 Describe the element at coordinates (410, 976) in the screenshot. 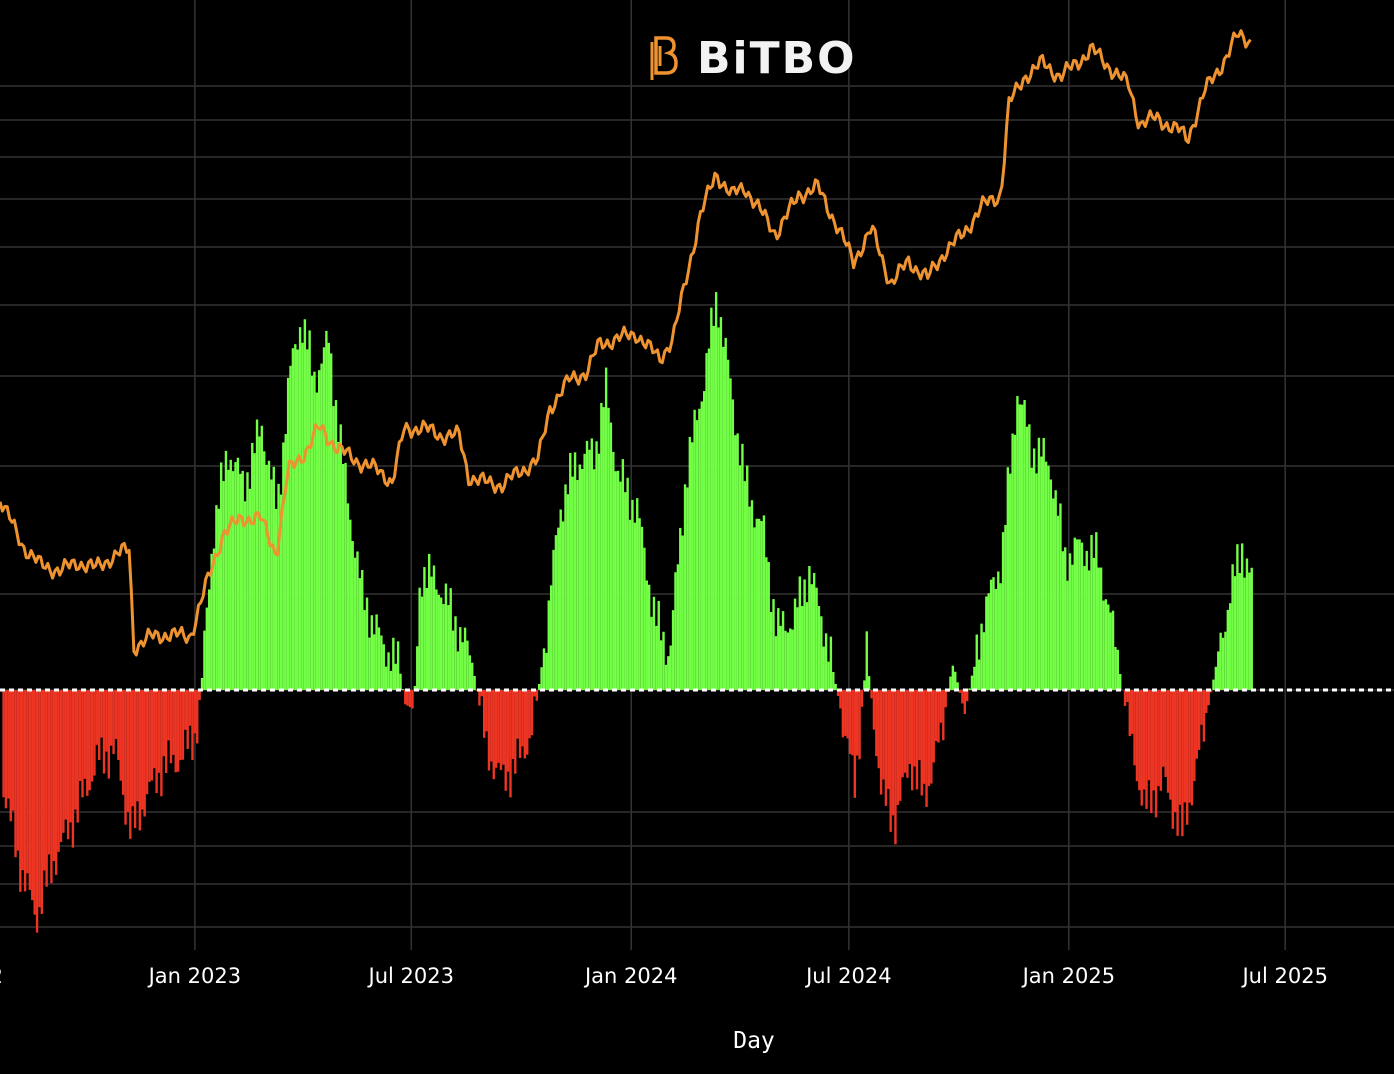

I see `x-tick-label: Jul 2023` at that location.